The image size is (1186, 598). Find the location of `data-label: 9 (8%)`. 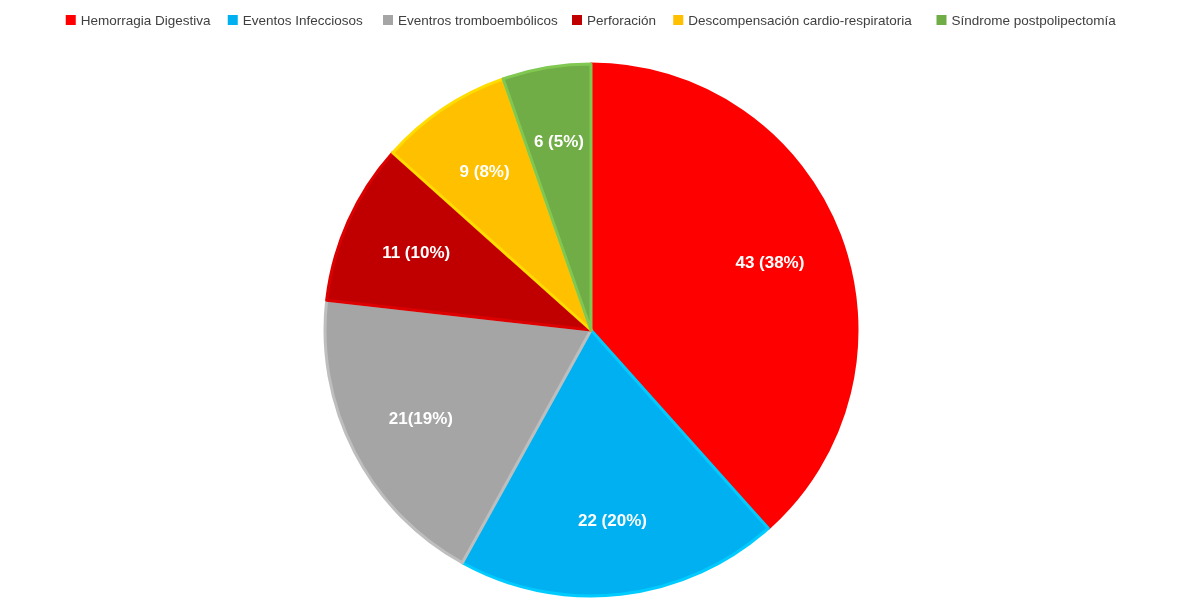

data-label: 9 (8%) is located at coordinates (484, 171).